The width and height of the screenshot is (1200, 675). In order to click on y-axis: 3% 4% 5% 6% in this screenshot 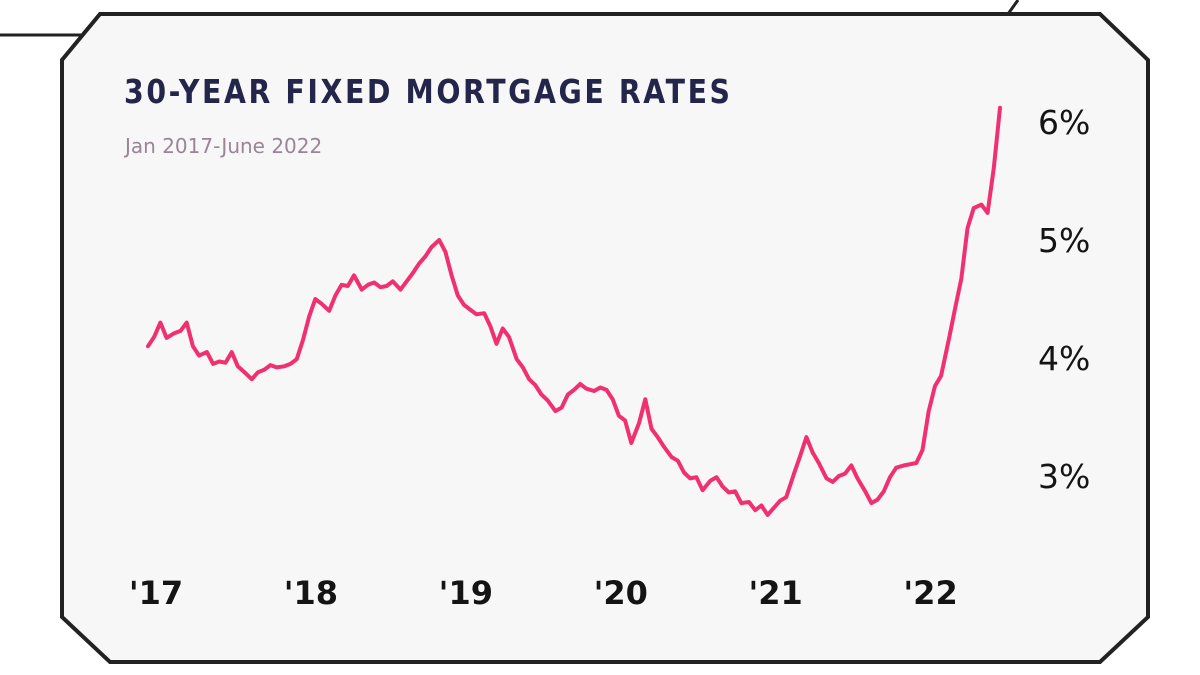, I will do `click(1064, 299)`.